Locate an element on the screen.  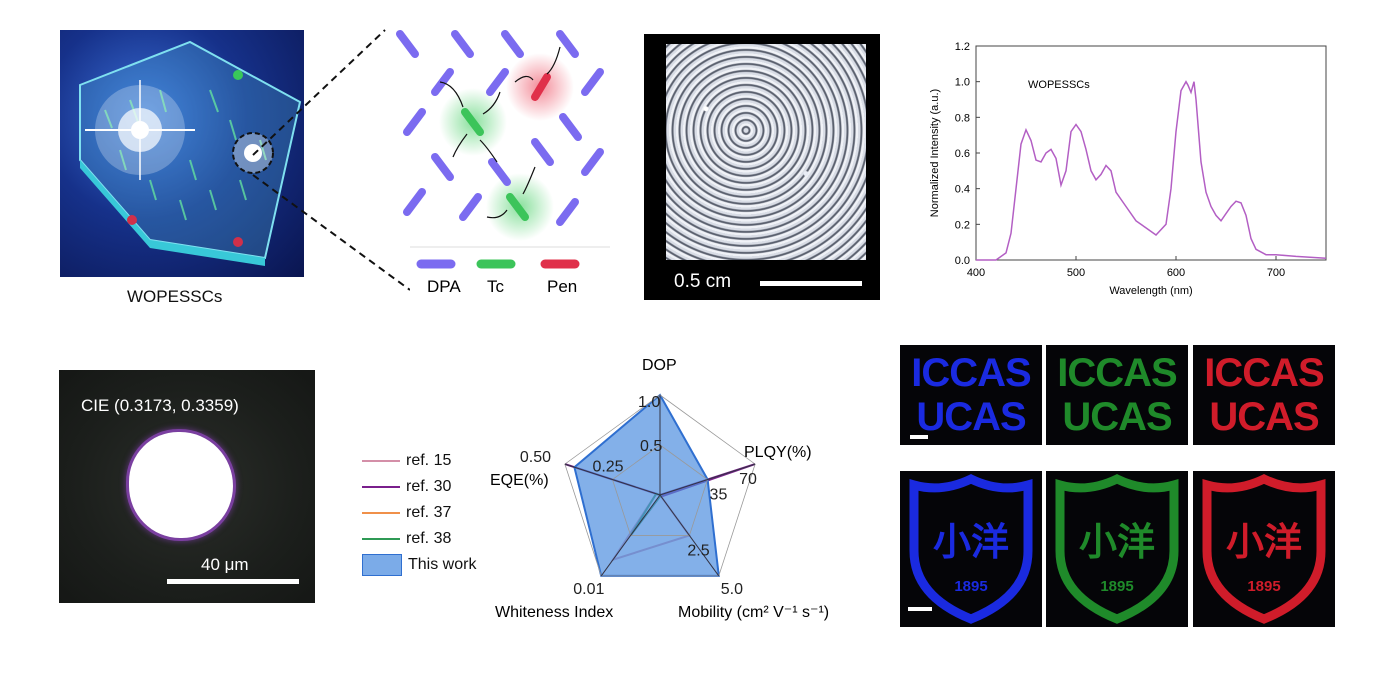
radar-legend-label: This work is located at coordinates (442, 564).